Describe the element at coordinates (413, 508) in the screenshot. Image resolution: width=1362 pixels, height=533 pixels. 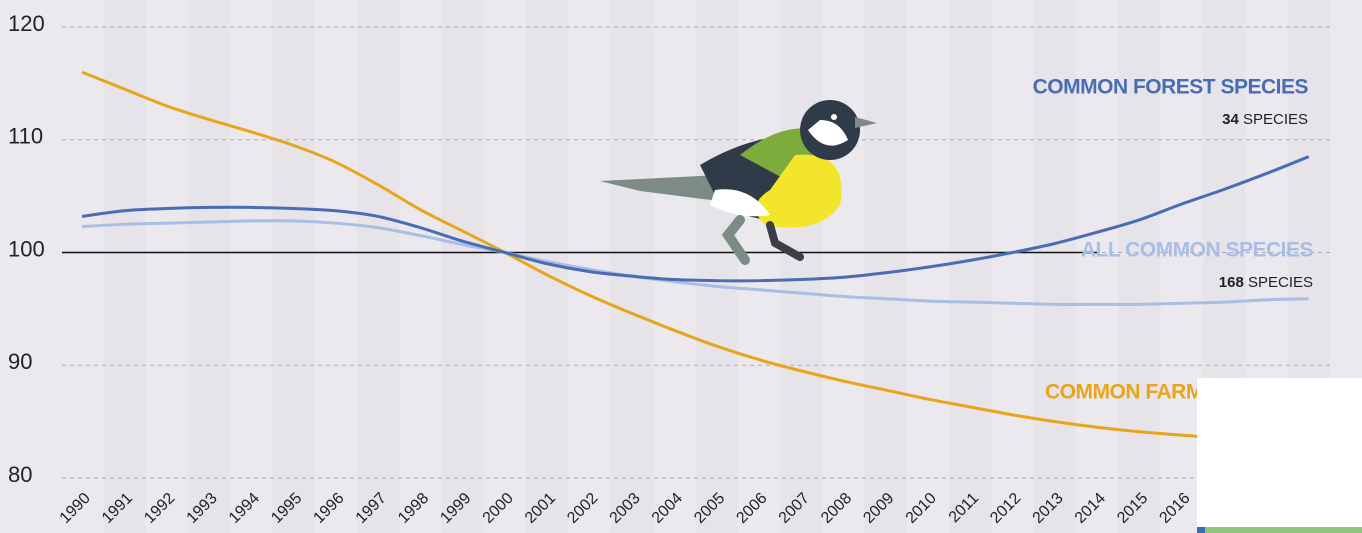
I see `x-tick-label: 1998` at that location.